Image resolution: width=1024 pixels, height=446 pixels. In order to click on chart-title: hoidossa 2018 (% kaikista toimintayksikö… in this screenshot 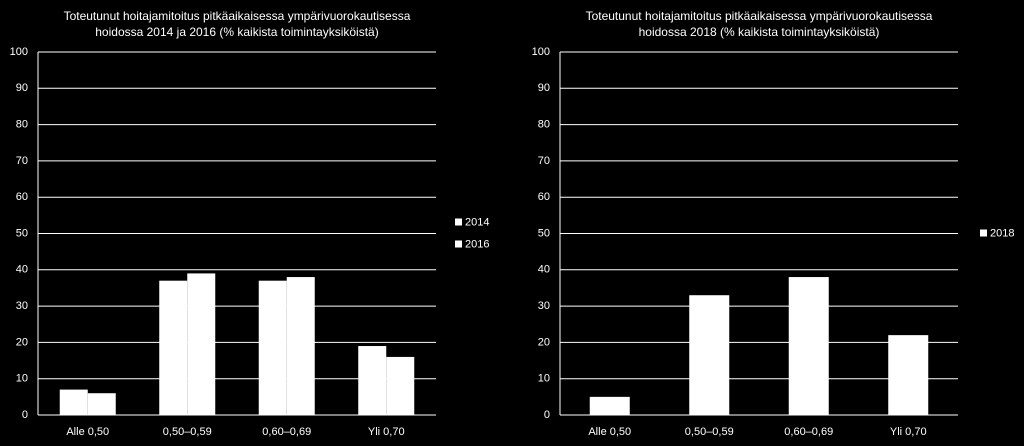, I will do `click(759, 32)`.